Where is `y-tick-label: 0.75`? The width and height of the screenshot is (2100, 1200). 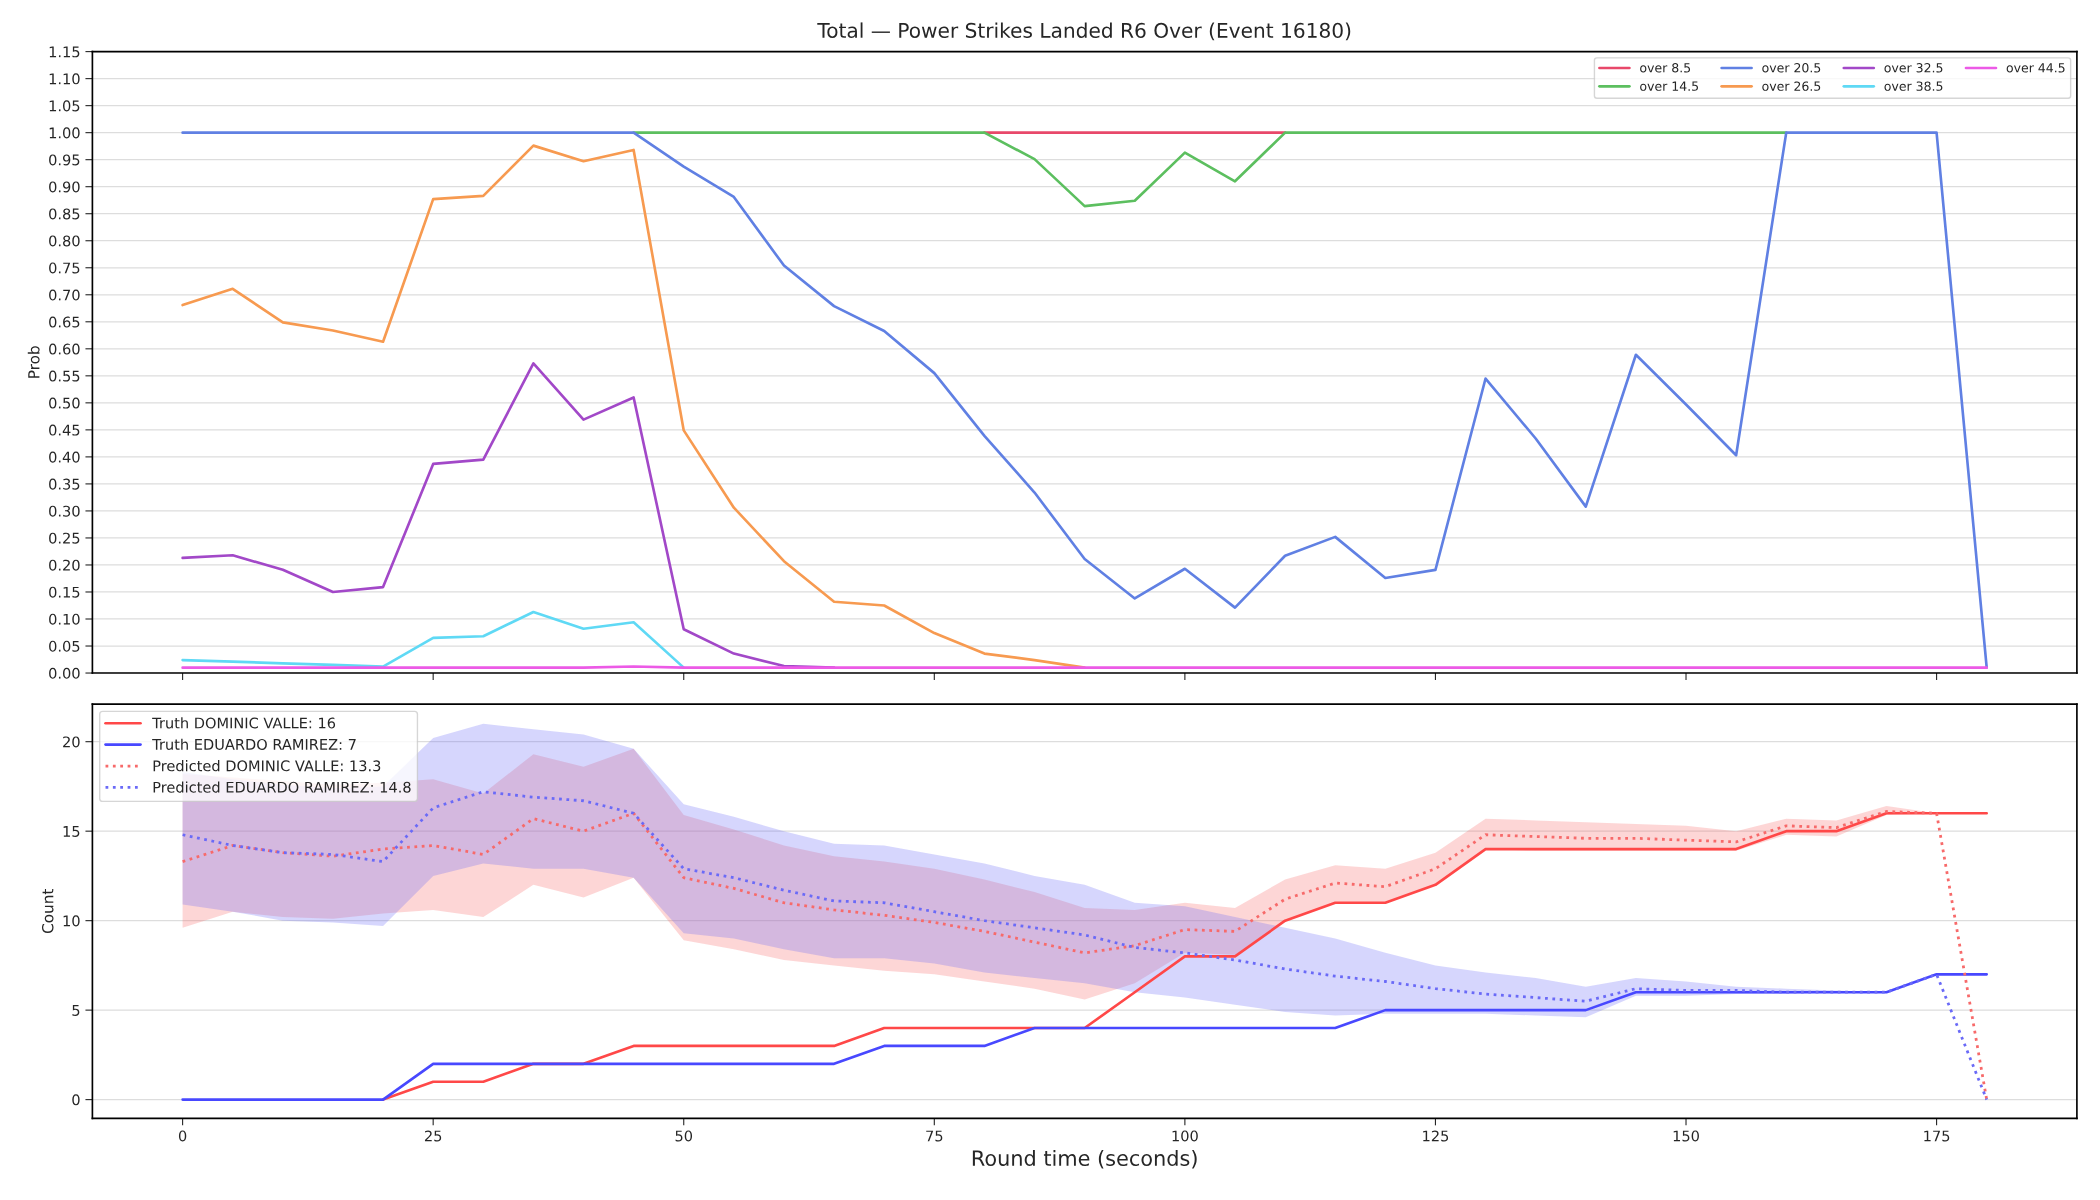
y-tick-label: 0.75 is located at coordinates (64, 268).